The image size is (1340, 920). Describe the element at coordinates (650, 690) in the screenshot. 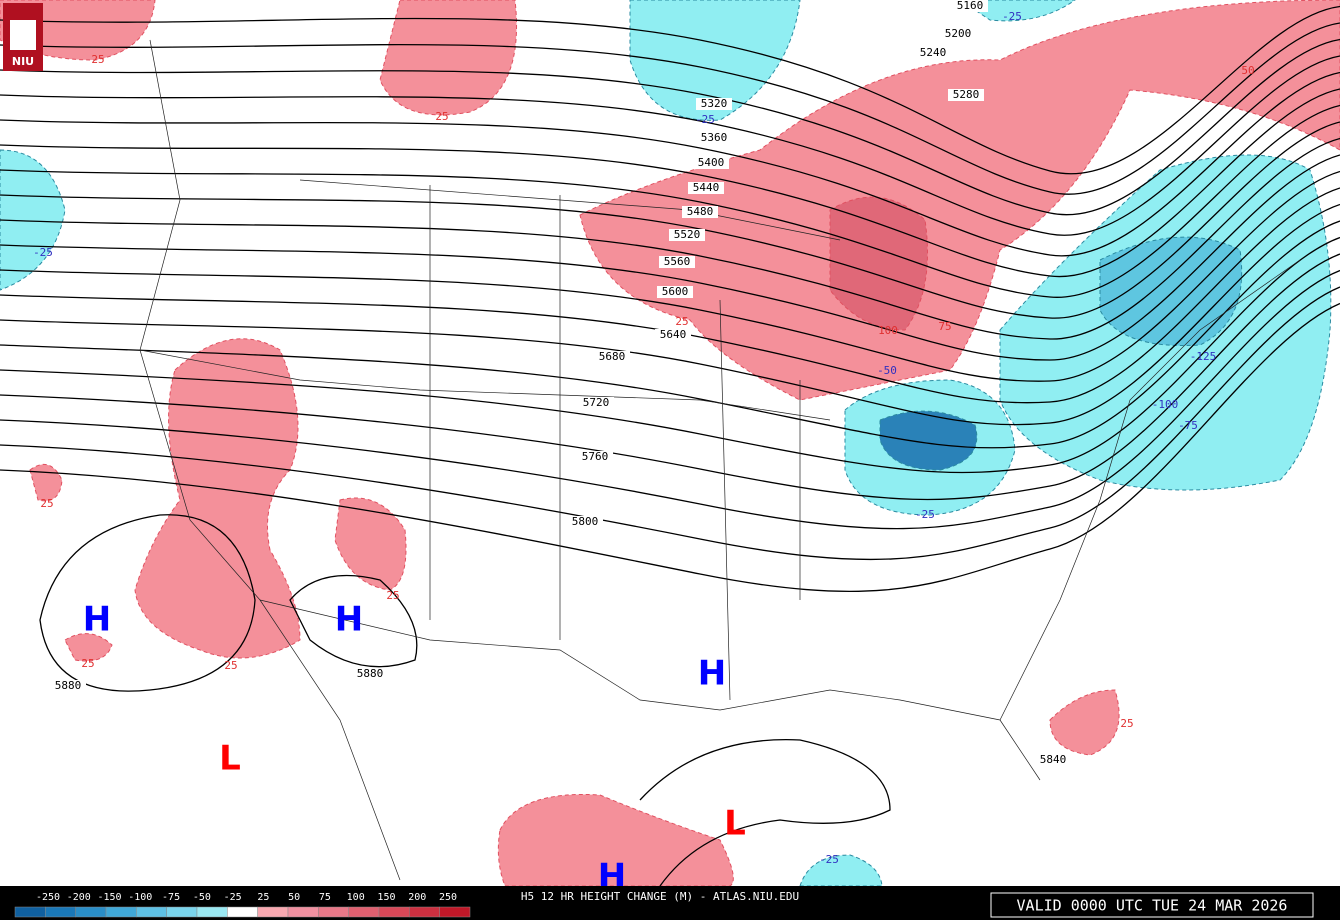

I see `coastline` at that location.